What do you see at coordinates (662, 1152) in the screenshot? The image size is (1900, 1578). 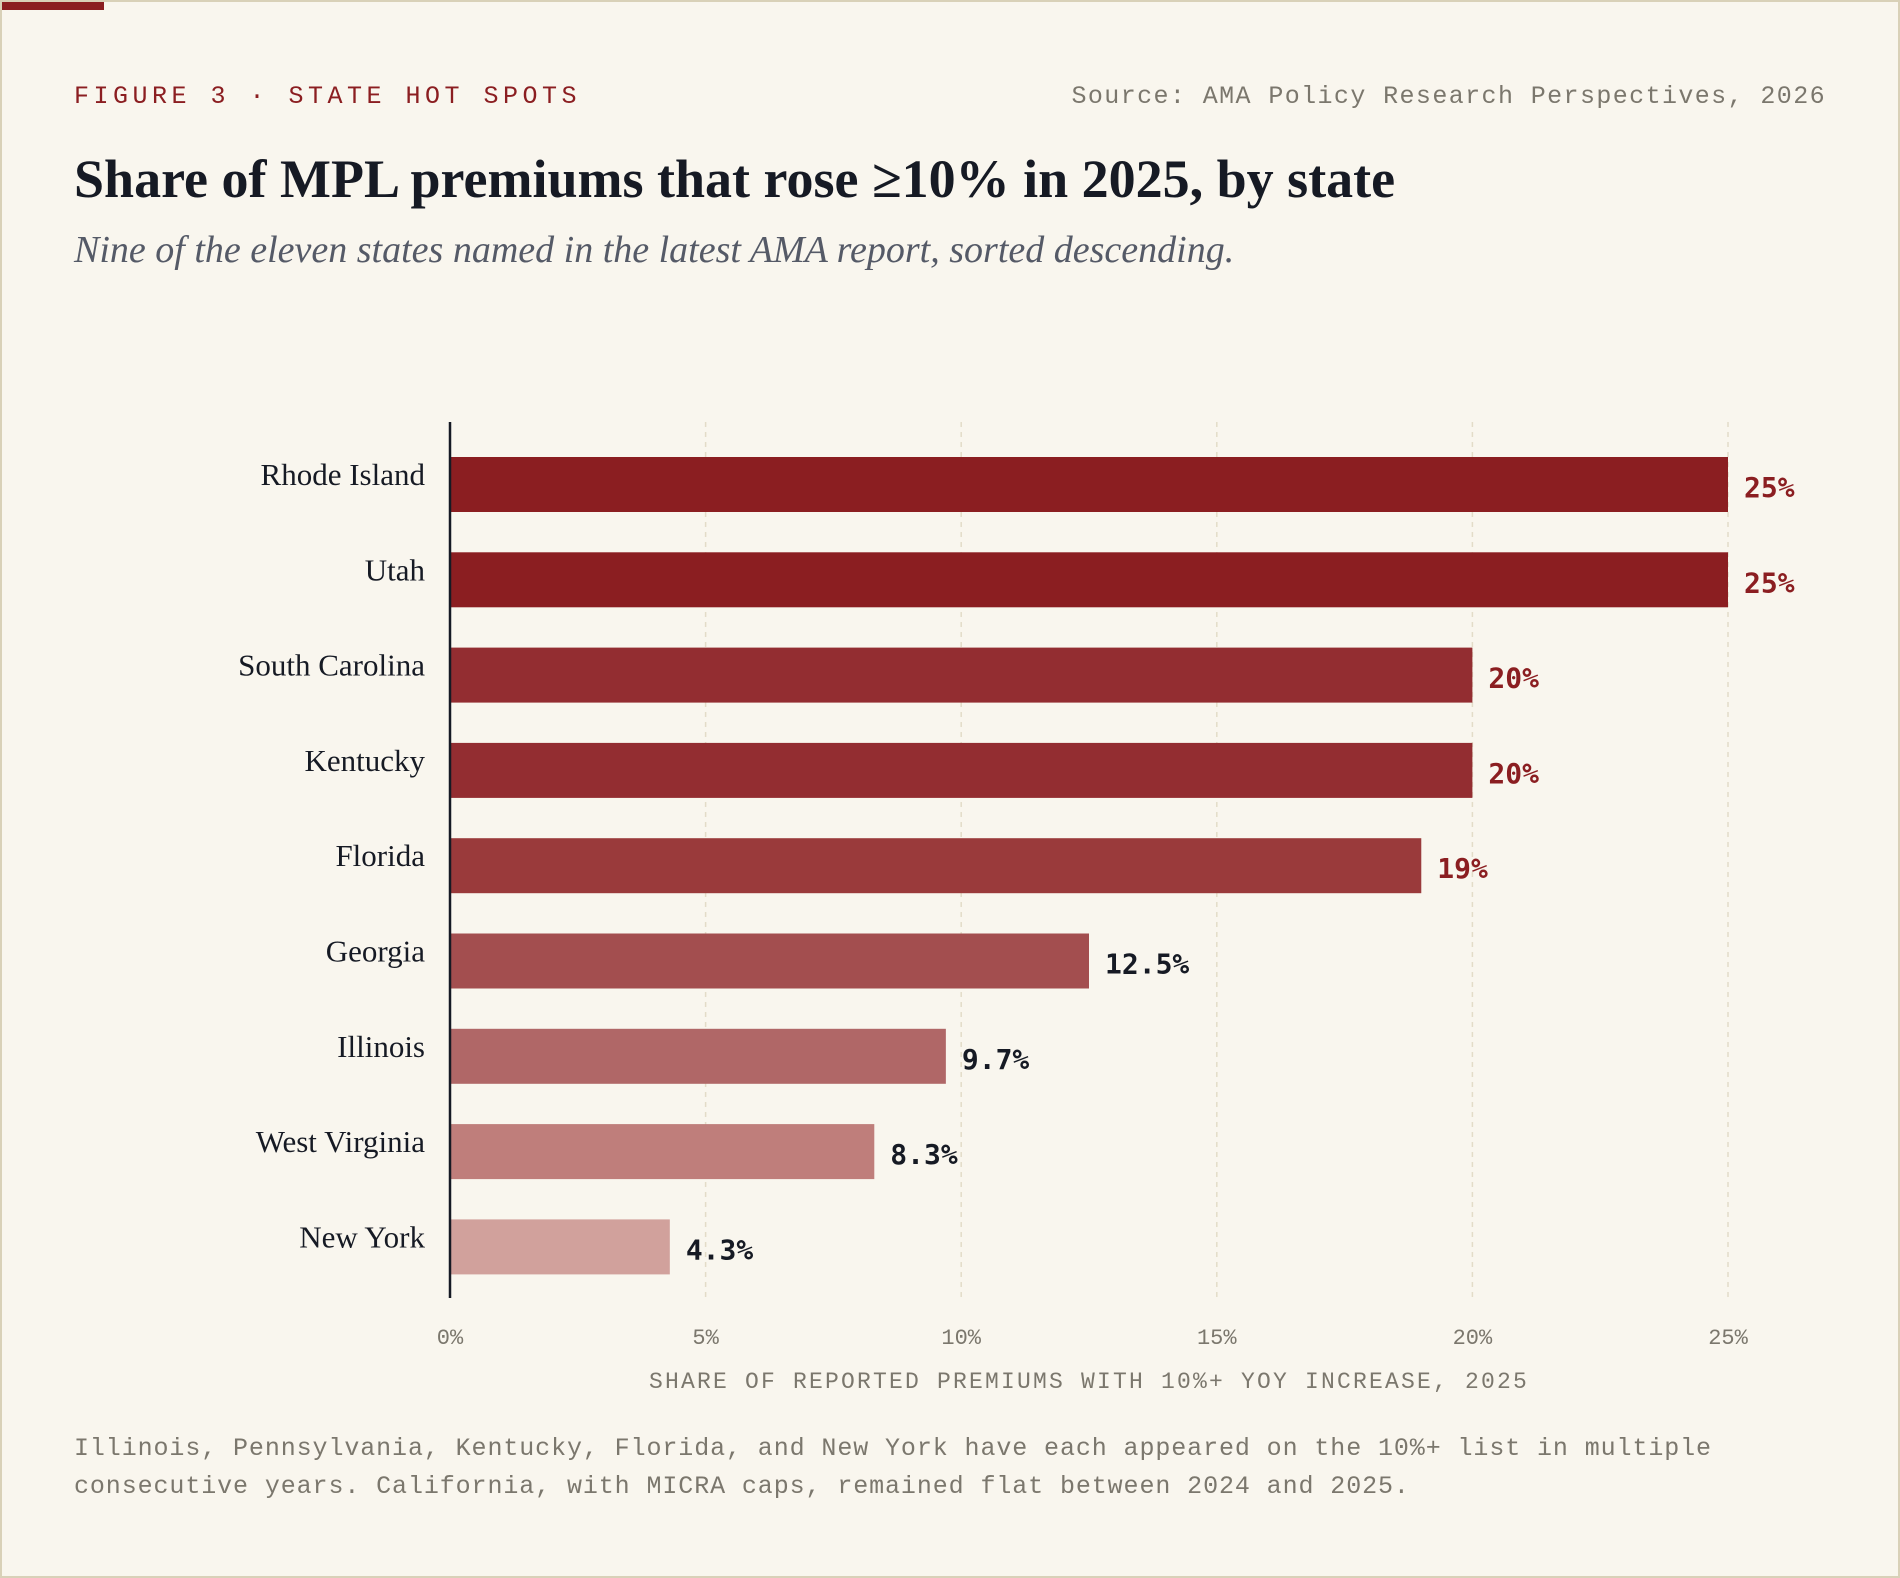 I see `bar-west-virginia` at bounding box center [662, 1152].